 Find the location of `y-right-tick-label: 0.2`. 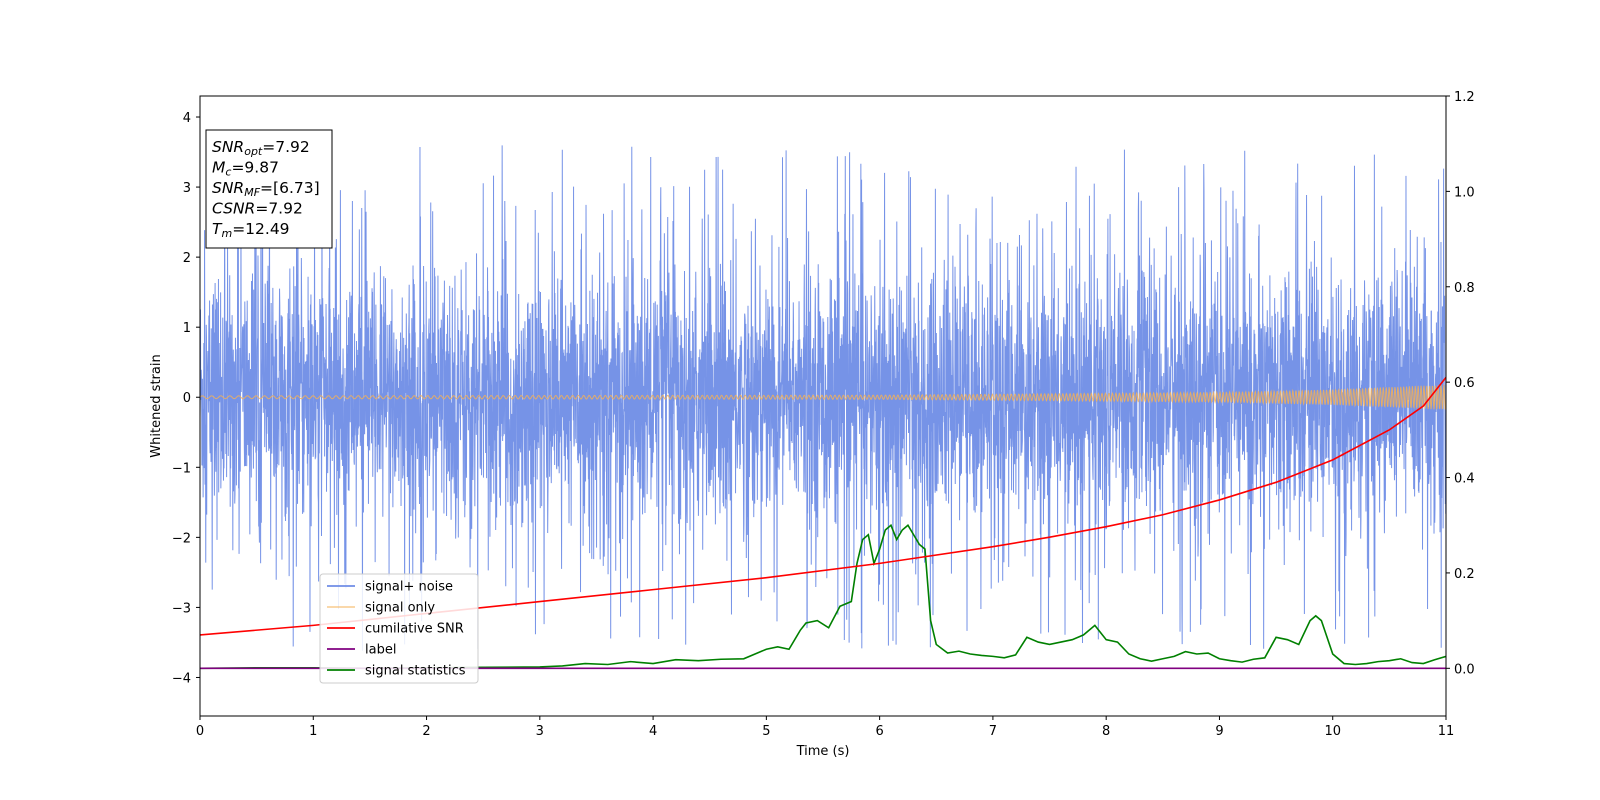

y-right-tick-label: 0.2 is located at coordinates (1464, 574).